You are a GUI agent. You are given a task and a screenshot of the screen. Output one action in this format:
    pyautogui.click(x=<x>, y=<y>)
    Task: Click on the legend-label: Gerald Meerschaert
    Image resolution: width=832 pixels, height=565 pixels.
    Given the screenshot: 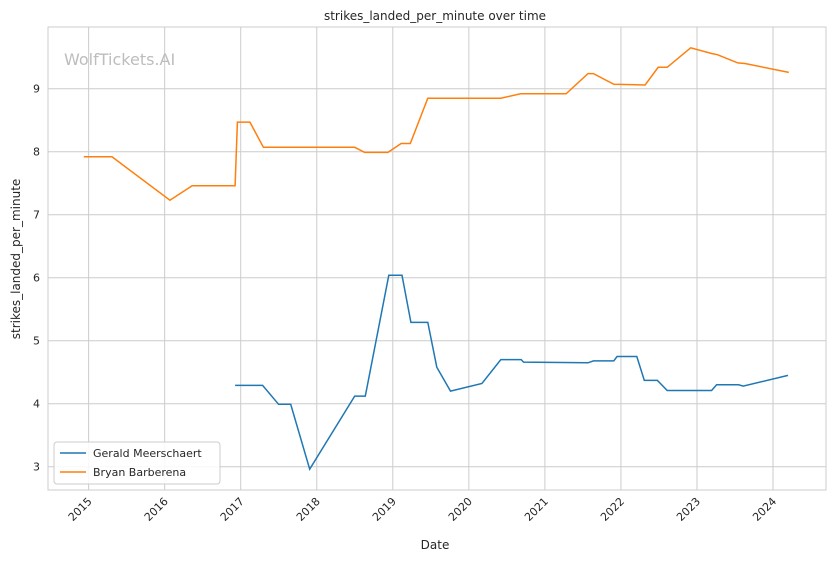 What is the action you would take?
    pyautogui.click(x=147, y=453)
    